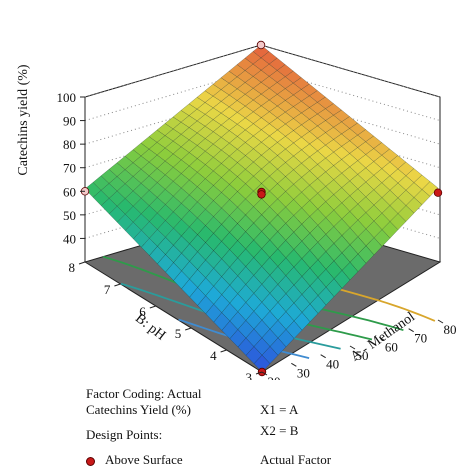 The height and width of the screenshot is (474, 474). I want to click on z-tick-label: 80, so click(69, 144).